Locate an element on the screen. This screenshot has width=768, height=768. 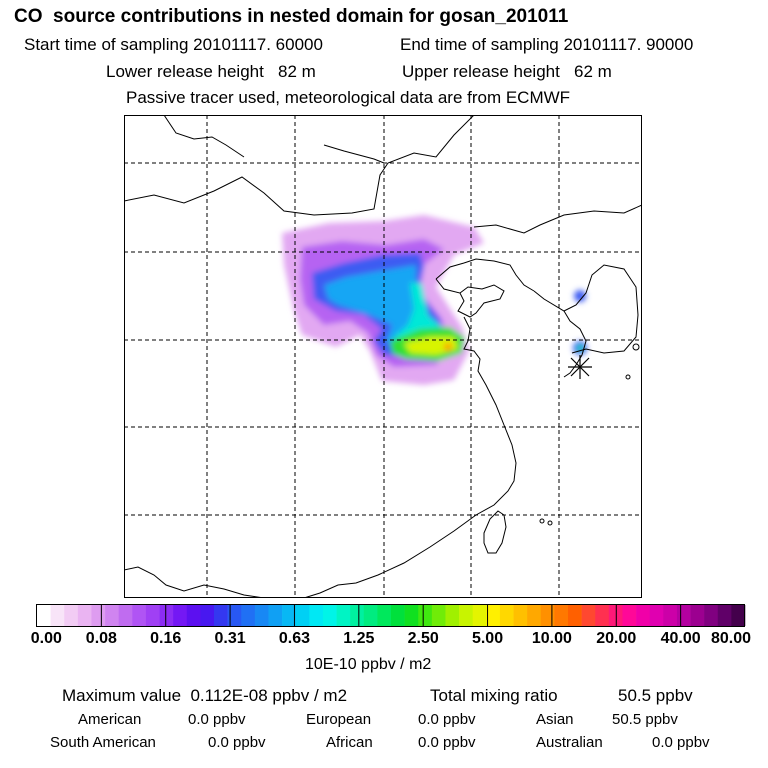
start-time-label: Start time of sampling 20101117. 60000 is located at coordinates (173, 44).